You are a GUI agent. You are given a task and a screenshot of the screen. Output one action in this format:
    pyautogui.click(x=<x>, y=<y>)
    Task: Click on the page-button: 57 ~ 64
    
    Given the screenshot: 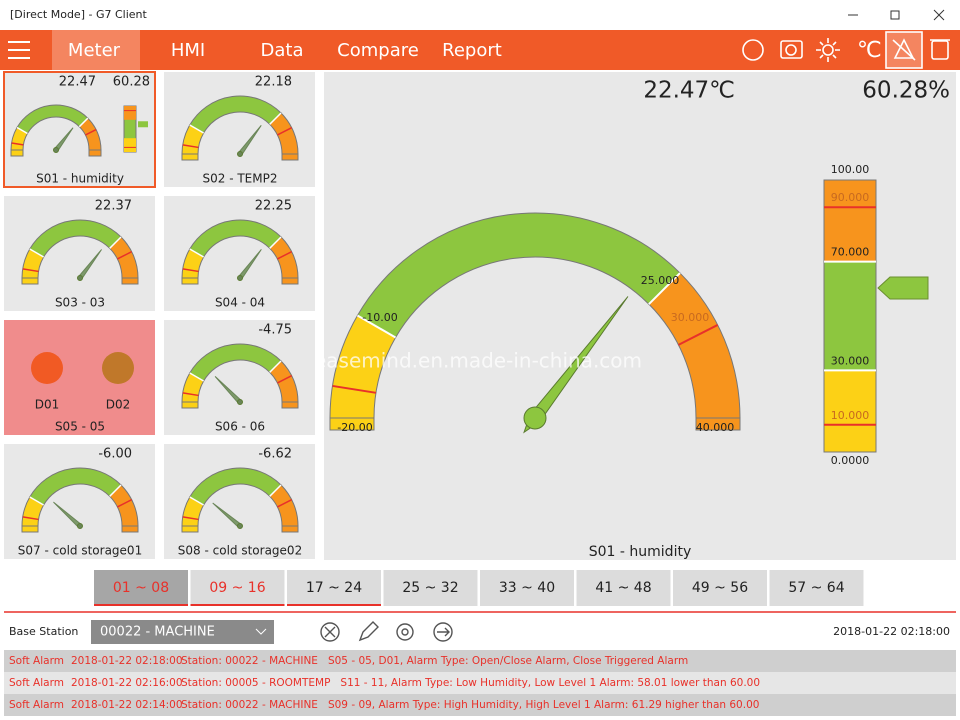 What is the action you would take?
    pyautogui.click(x=816, y=588)
    